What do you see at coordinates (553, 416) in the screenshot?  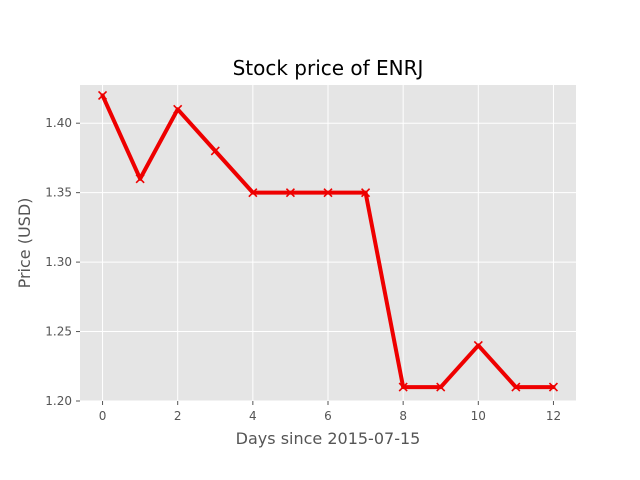 I see `x-tick-label: 12` at bounding box center [553, 416].